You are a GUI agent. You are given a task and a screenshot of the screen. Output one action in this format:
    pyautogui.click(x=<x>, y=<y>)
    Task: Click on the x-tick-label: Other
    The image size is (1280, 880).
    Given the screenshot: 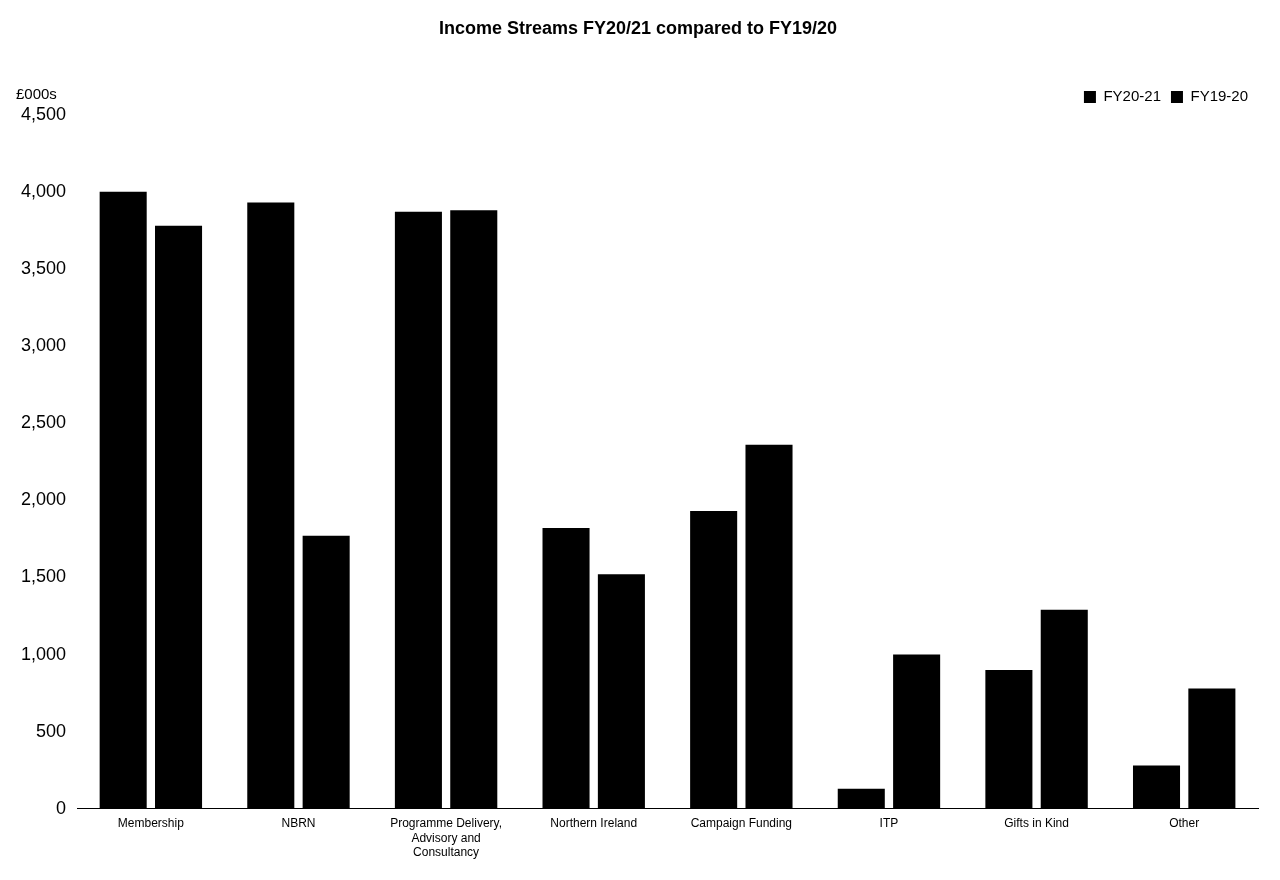 What is the action you would take?
    pyautogui.click(x=1184, y=823)
    